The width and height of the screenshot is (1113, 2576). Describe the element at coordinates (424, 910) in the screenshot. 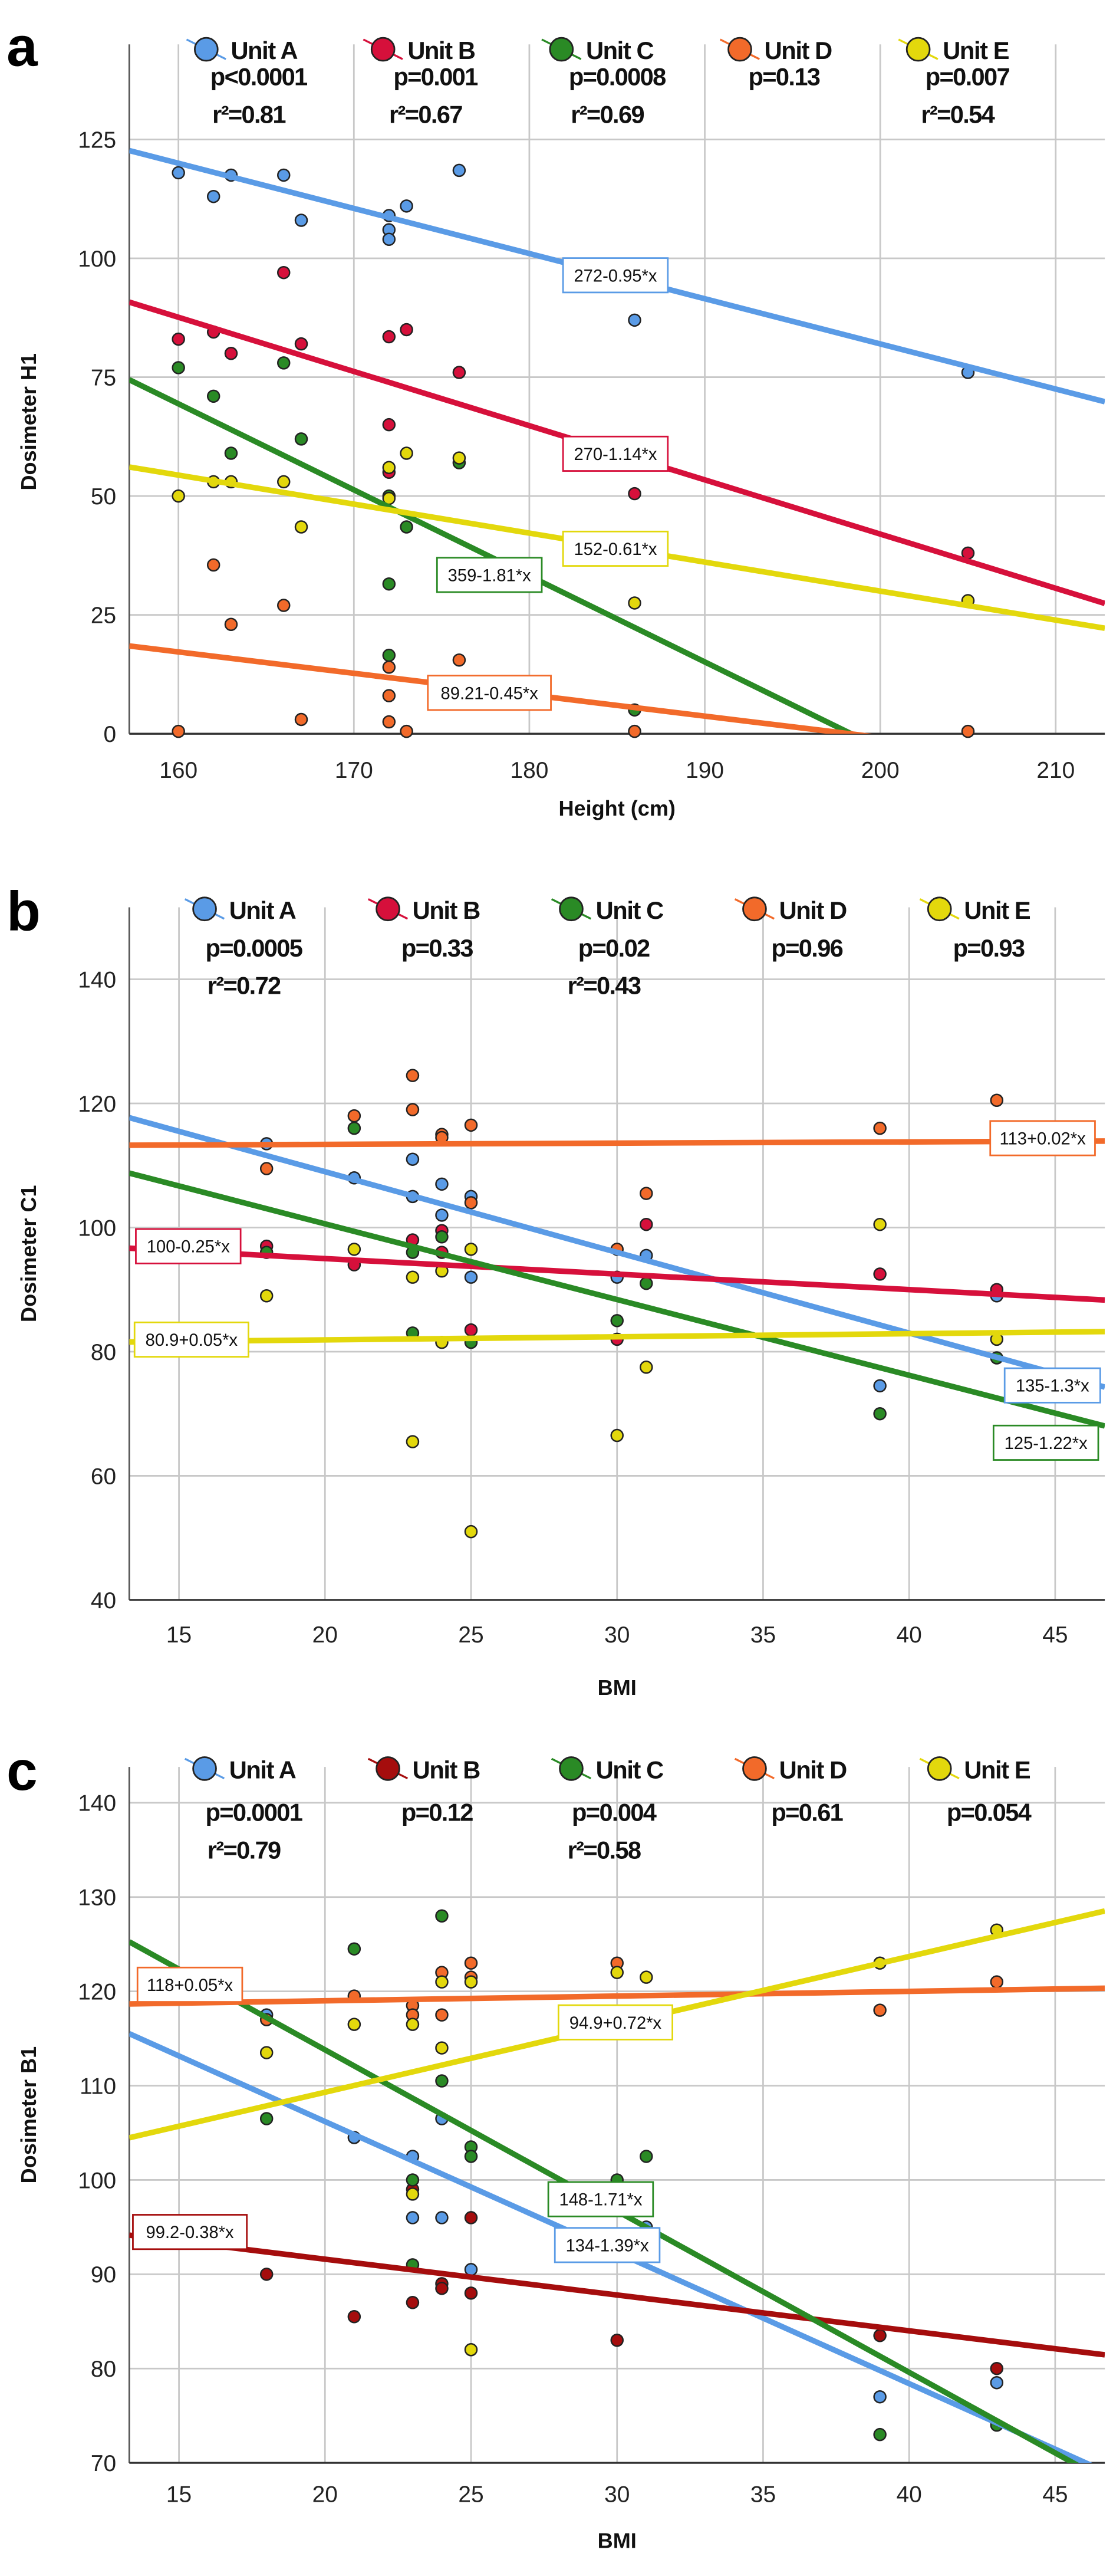

I see `legend-item: Unit B` at that location.